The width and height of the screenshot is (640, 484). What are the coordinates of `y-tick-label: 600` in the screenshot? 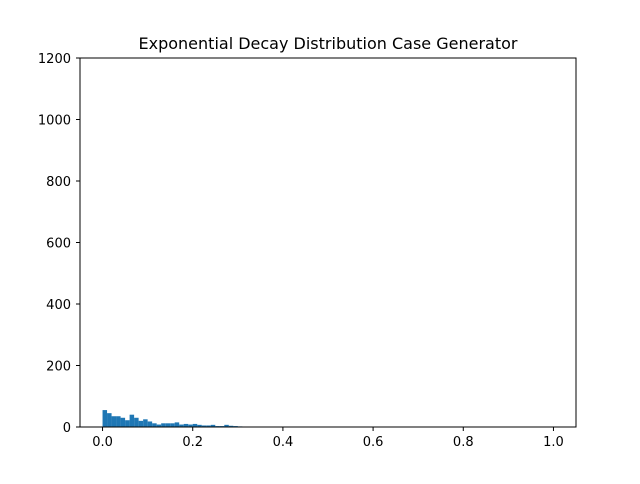 It's located at (58, 244).